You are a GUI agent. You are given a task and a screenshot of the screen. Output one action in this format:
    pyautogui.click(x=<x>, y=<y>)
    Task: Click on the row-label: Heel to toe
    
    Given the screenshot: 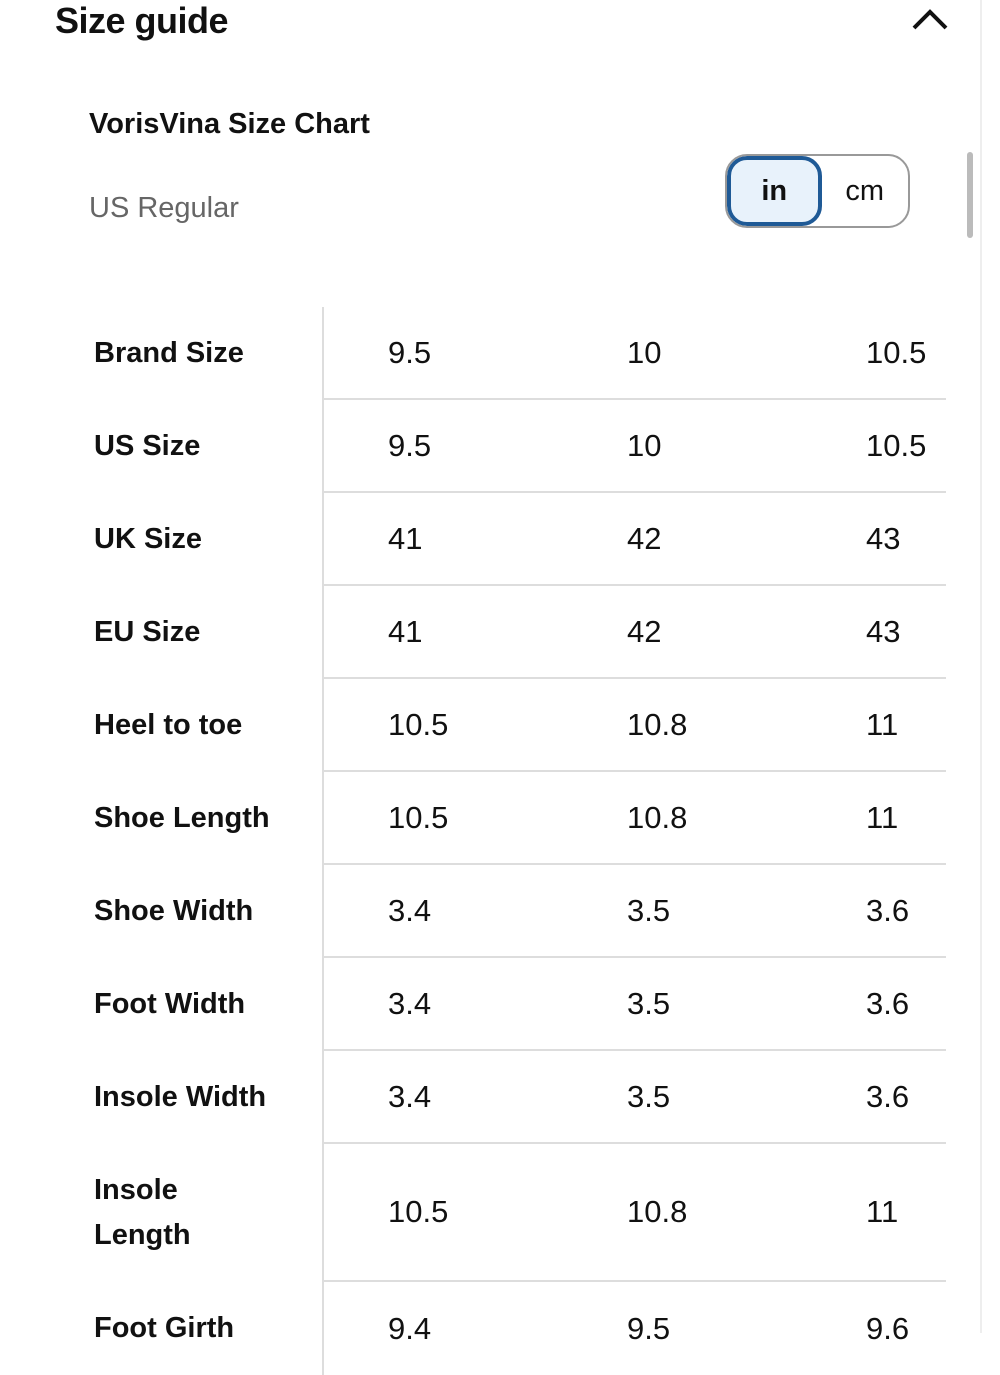 What is the action you would take?
    pyautogui.click(x=168, y=725)
    